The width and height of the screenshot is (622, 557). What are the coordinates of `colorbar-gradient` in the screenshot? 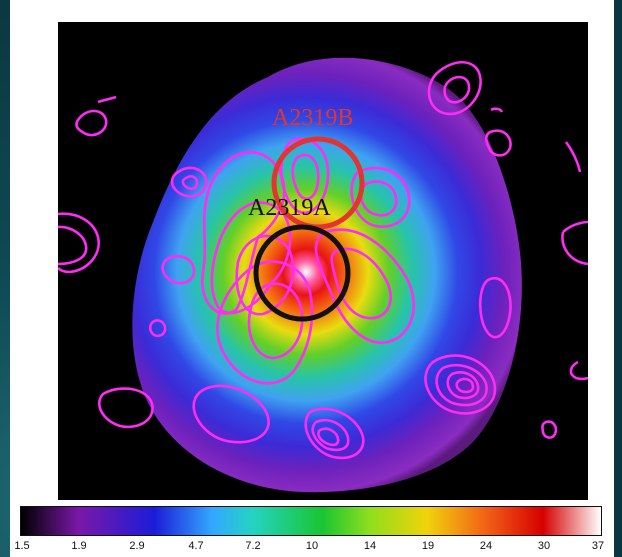 It's located at (311, 521).